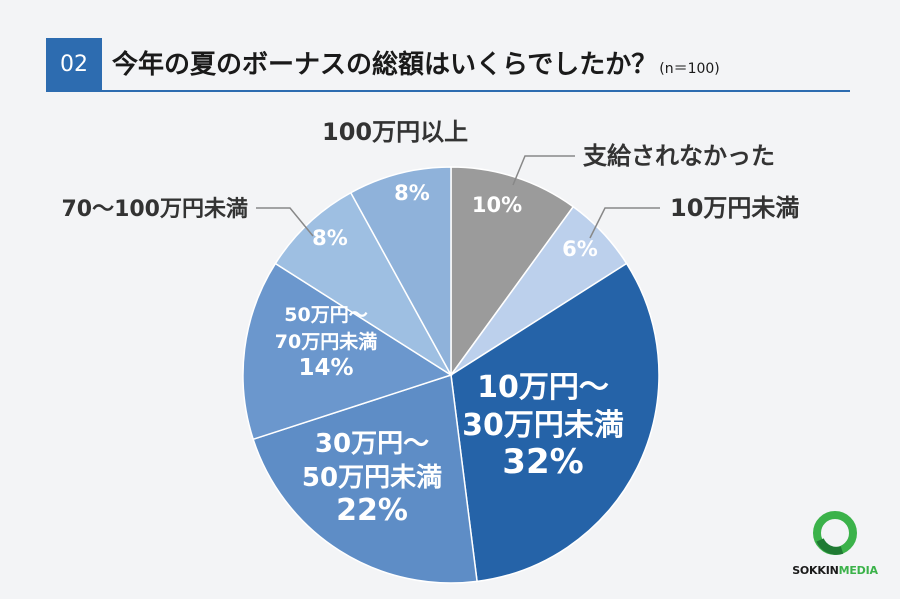 The image size is (900, 599). I want to click on logo-ring-icon, so click(835, 533).